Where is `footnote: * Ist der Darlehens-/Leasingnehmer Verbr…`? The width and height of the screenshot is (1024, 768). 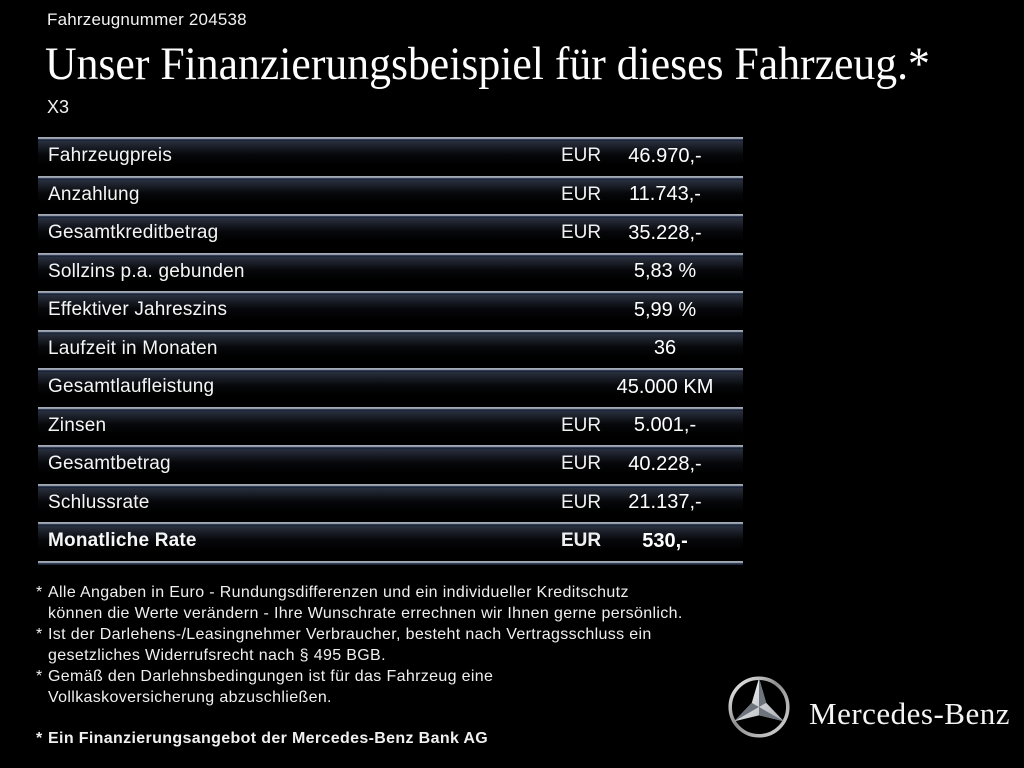
footnote: * Ist der Darlehens-/Leasingnehmer Verbr… is located at coordinates (398, 645).